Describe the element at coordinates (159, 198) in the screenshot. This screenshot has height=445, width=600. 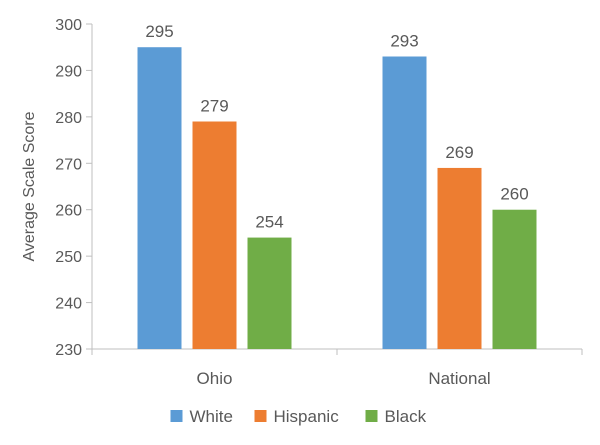
I see `bar-ohio-white` at that location.